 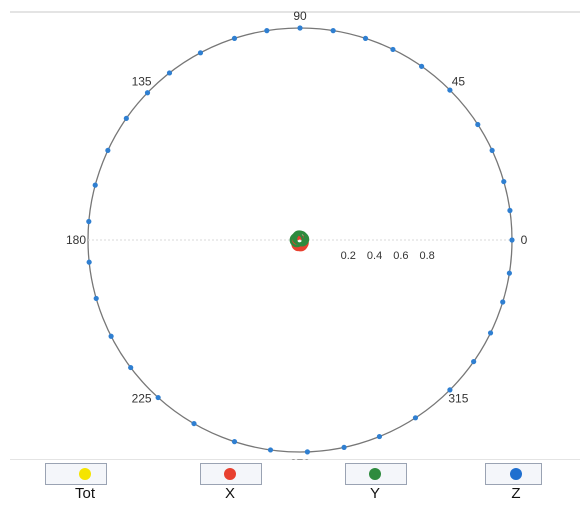 What do you see at coordinates (459, 82) in the screenshot?
I see `angle-tick-label: 45` at bounding box center [459, 82].